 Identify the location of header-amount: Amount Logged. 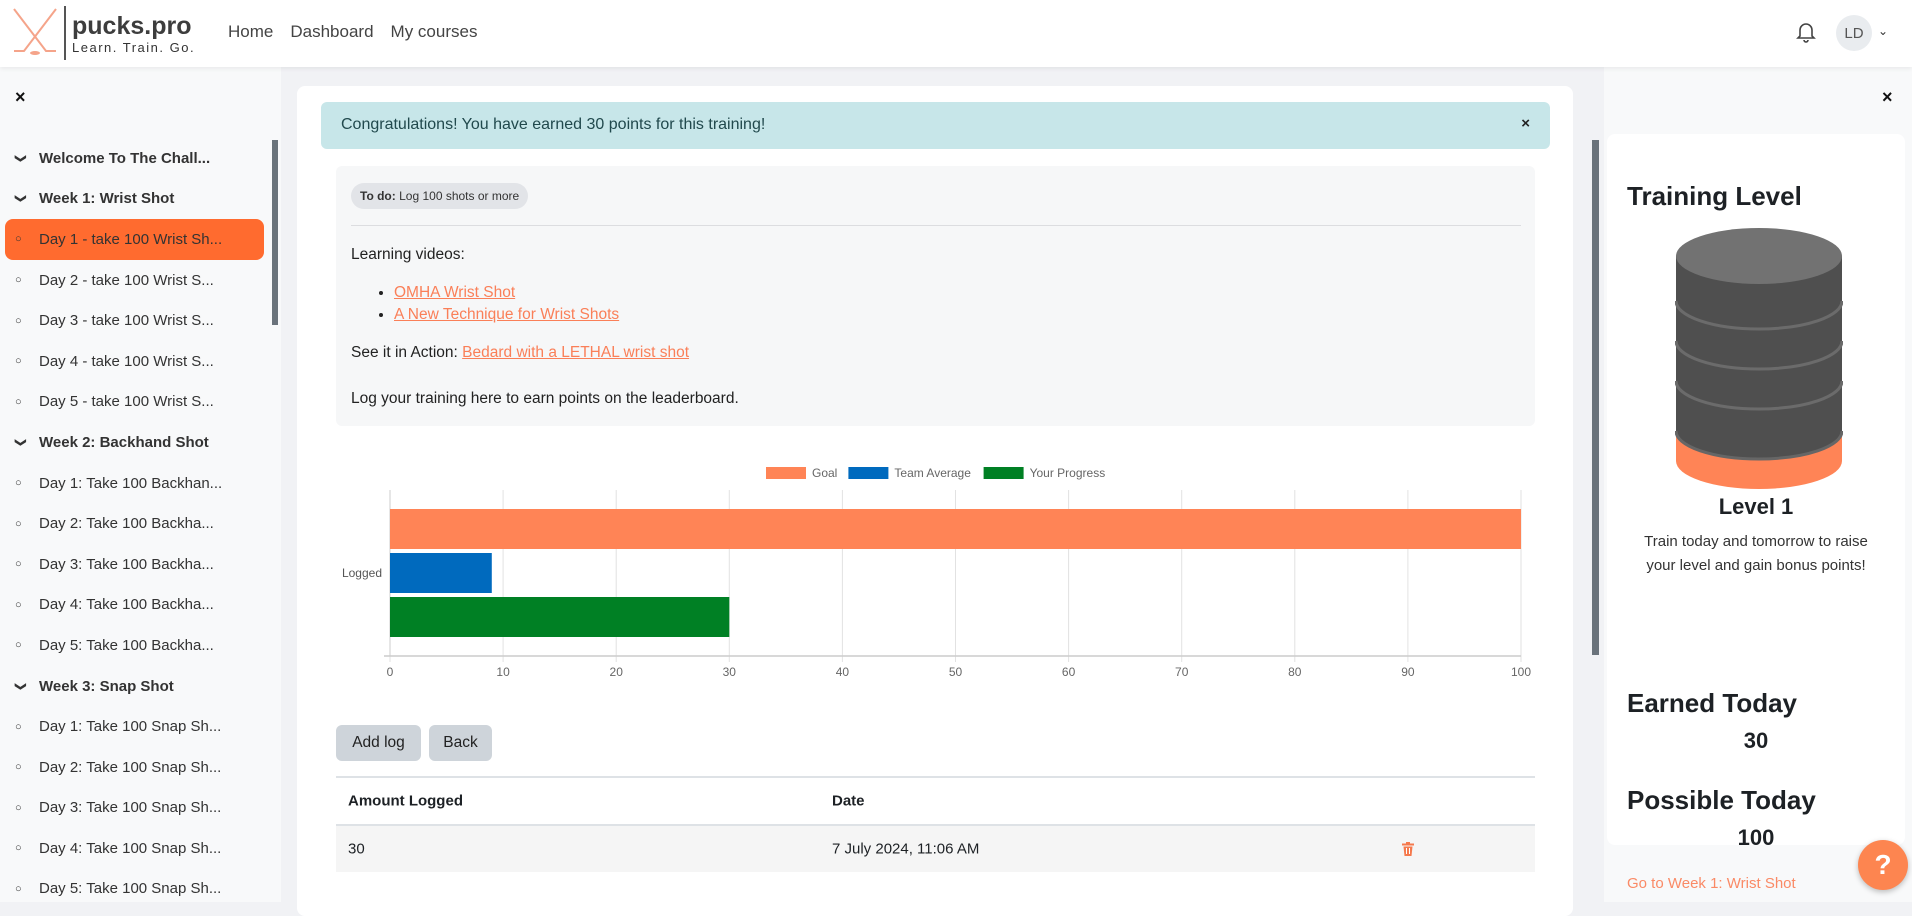
(405, 801).